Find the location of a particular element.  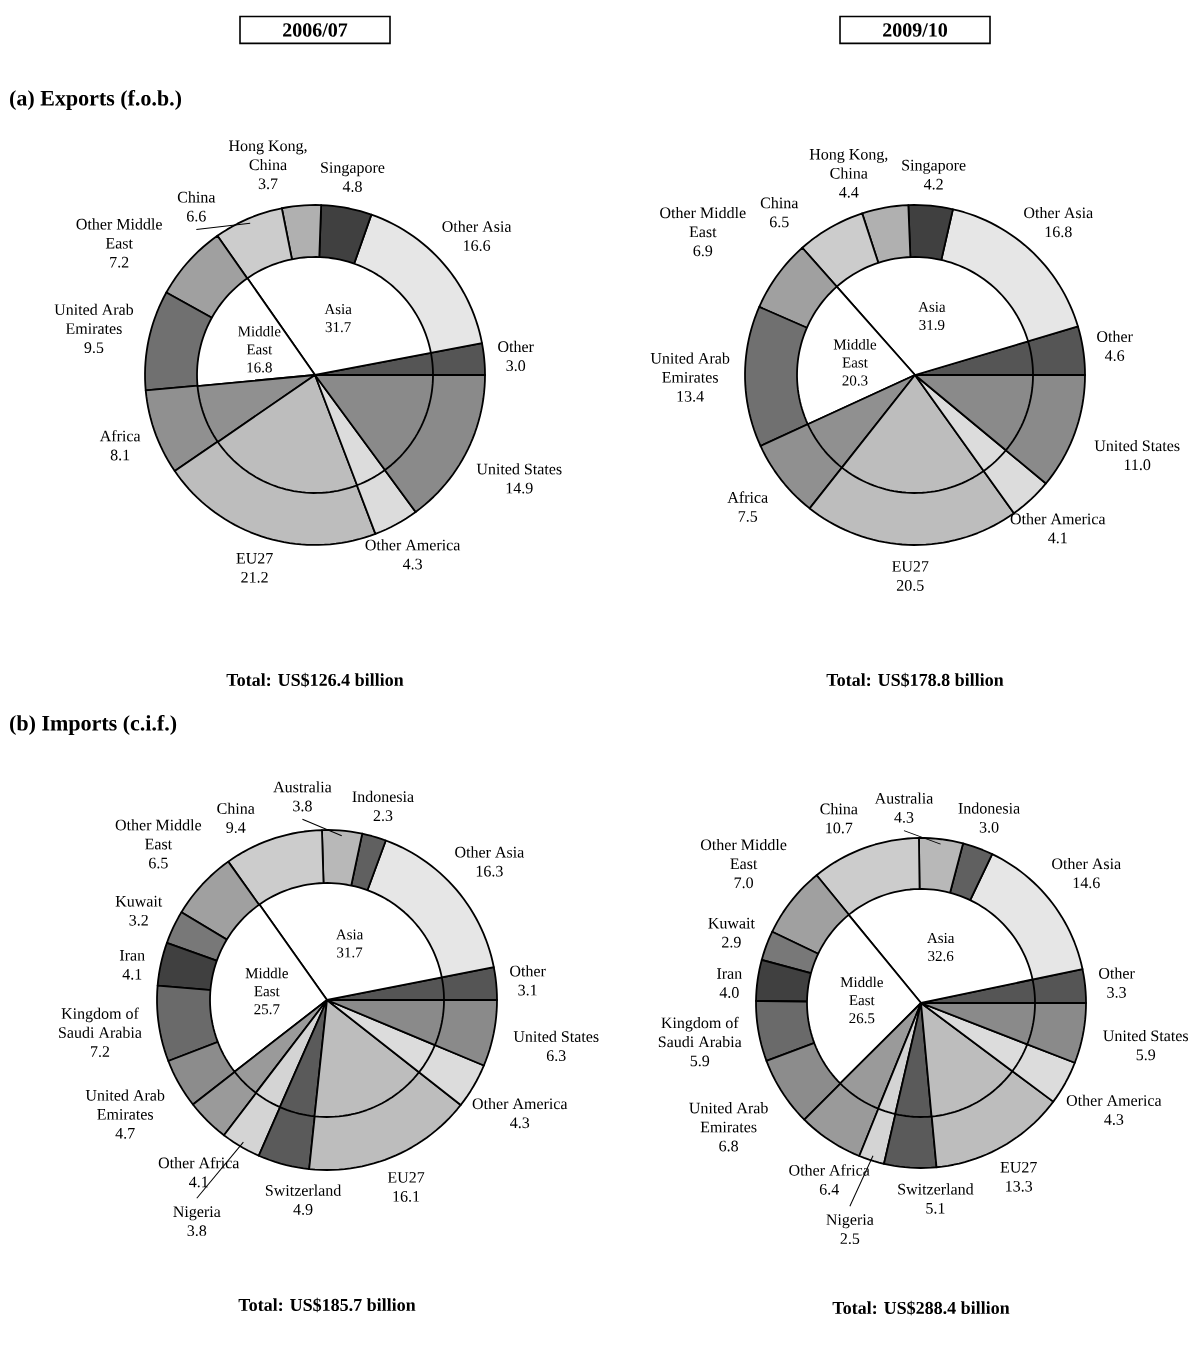

slice-label: Iran is located at coordinates (729, 973).